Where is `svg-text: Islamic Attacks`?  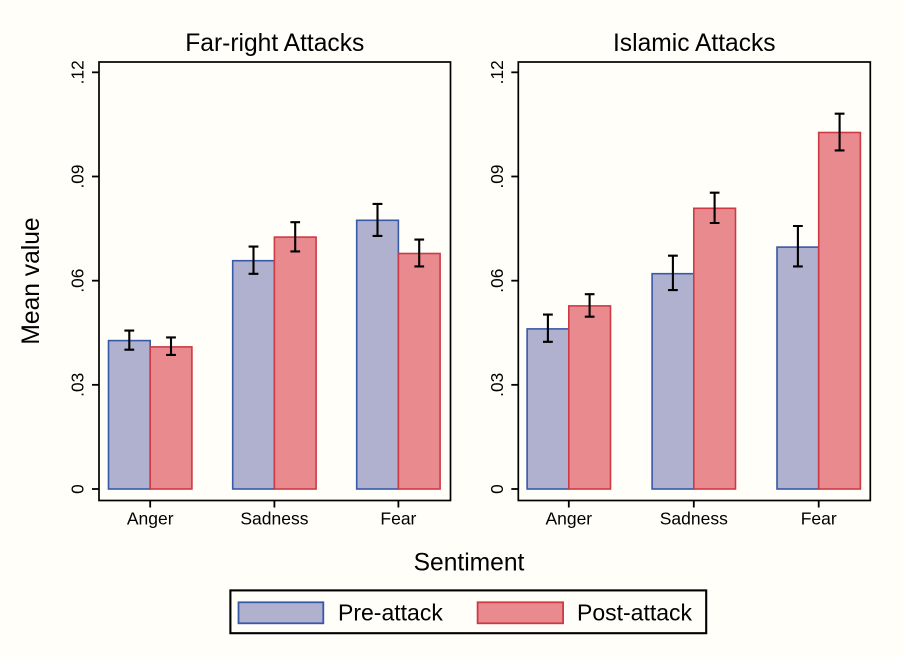 svg-text: Islamic Attacks is located at coordinates (694, 43).